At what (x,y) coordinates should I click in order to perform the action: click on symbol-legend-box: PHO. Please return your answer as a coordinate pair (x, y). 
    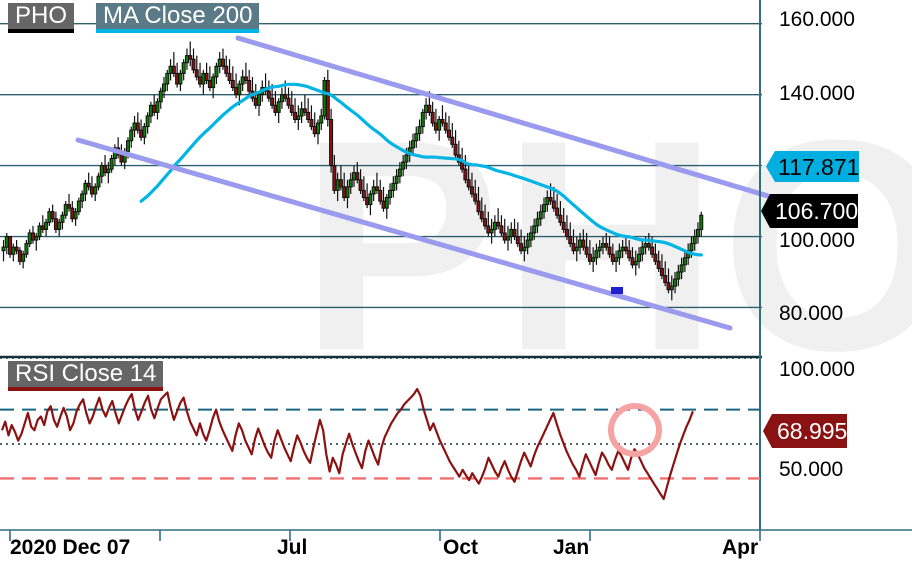
    Looking at the image, I should click on (41, 17).